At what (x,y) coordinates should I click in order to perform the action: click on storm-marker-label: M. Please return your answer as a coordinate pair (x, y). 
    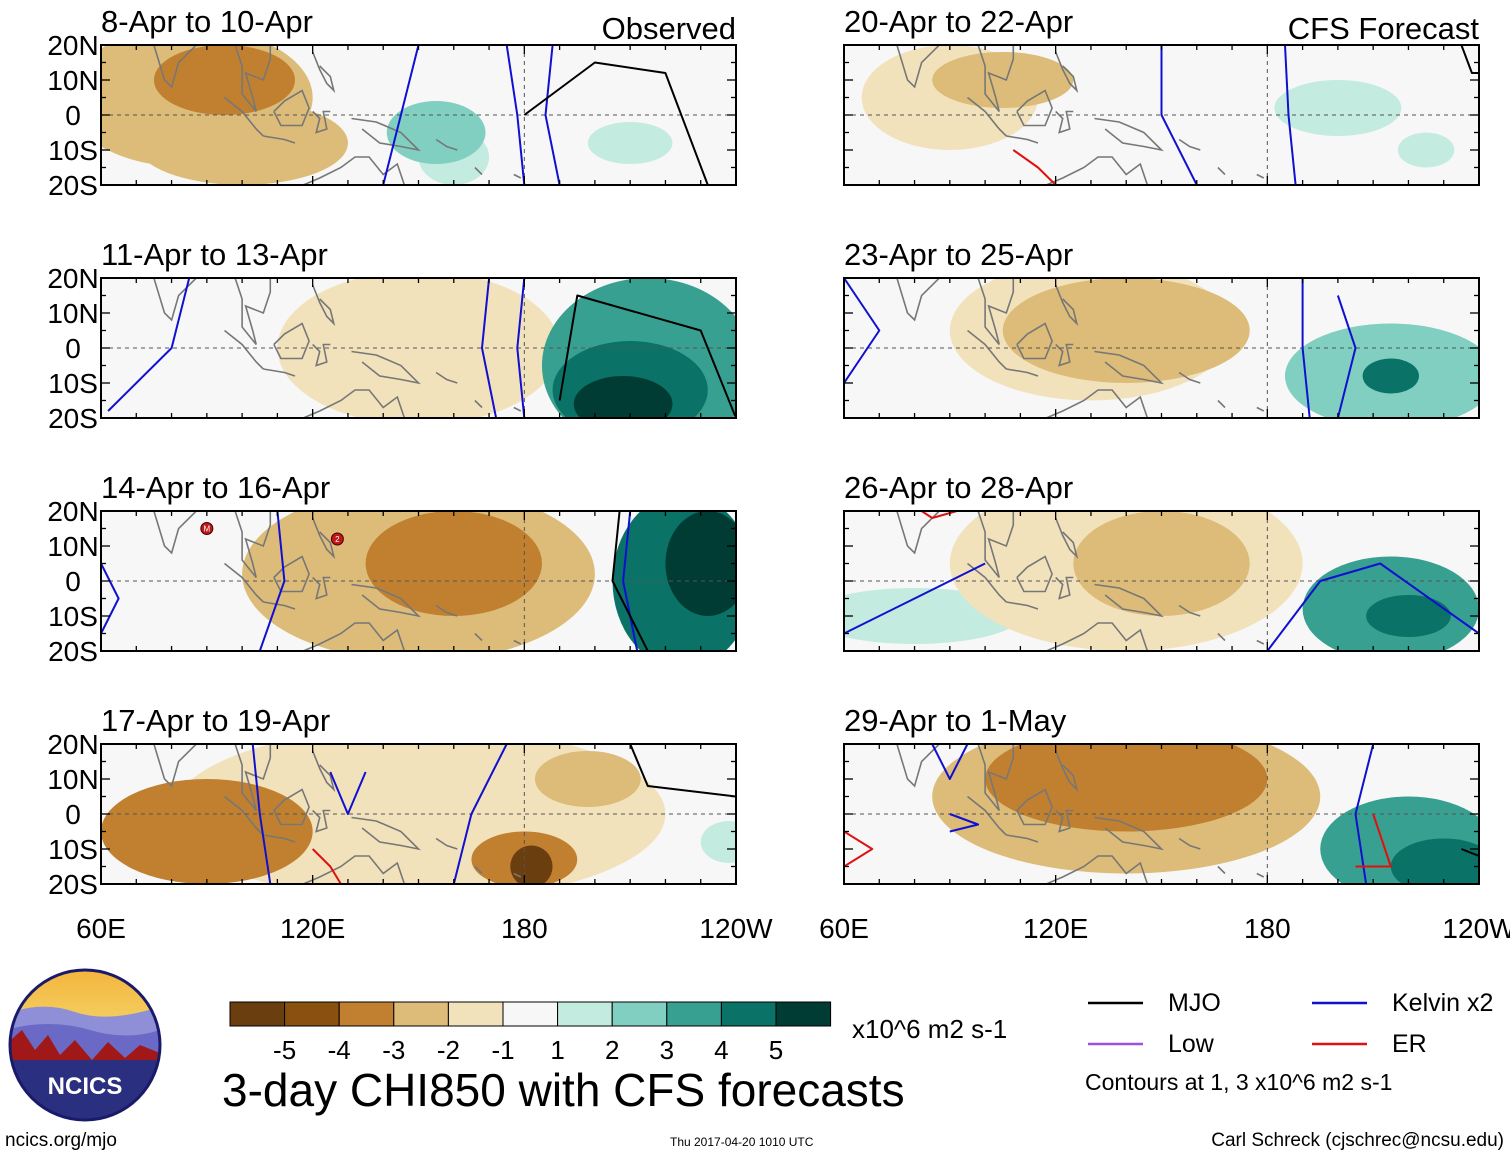
    Looking at the image, I should click on (206, 529).